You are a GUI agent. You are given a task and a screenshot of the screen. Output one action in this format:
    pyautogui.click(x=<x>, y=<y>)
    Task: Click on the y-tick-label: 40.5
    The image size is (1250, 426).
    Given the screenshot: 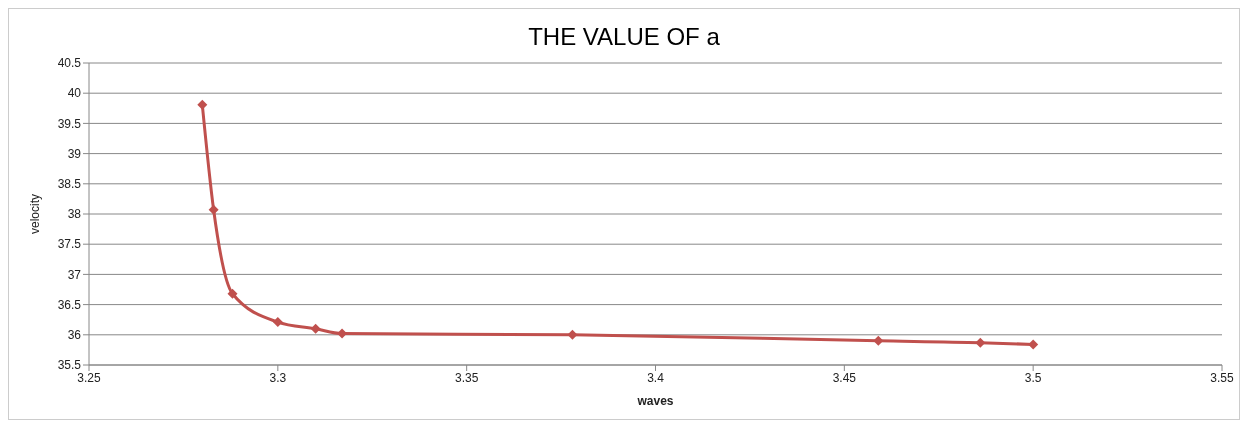 What is the action you would take?
    pyautogui.click(x=69, y=63)
    